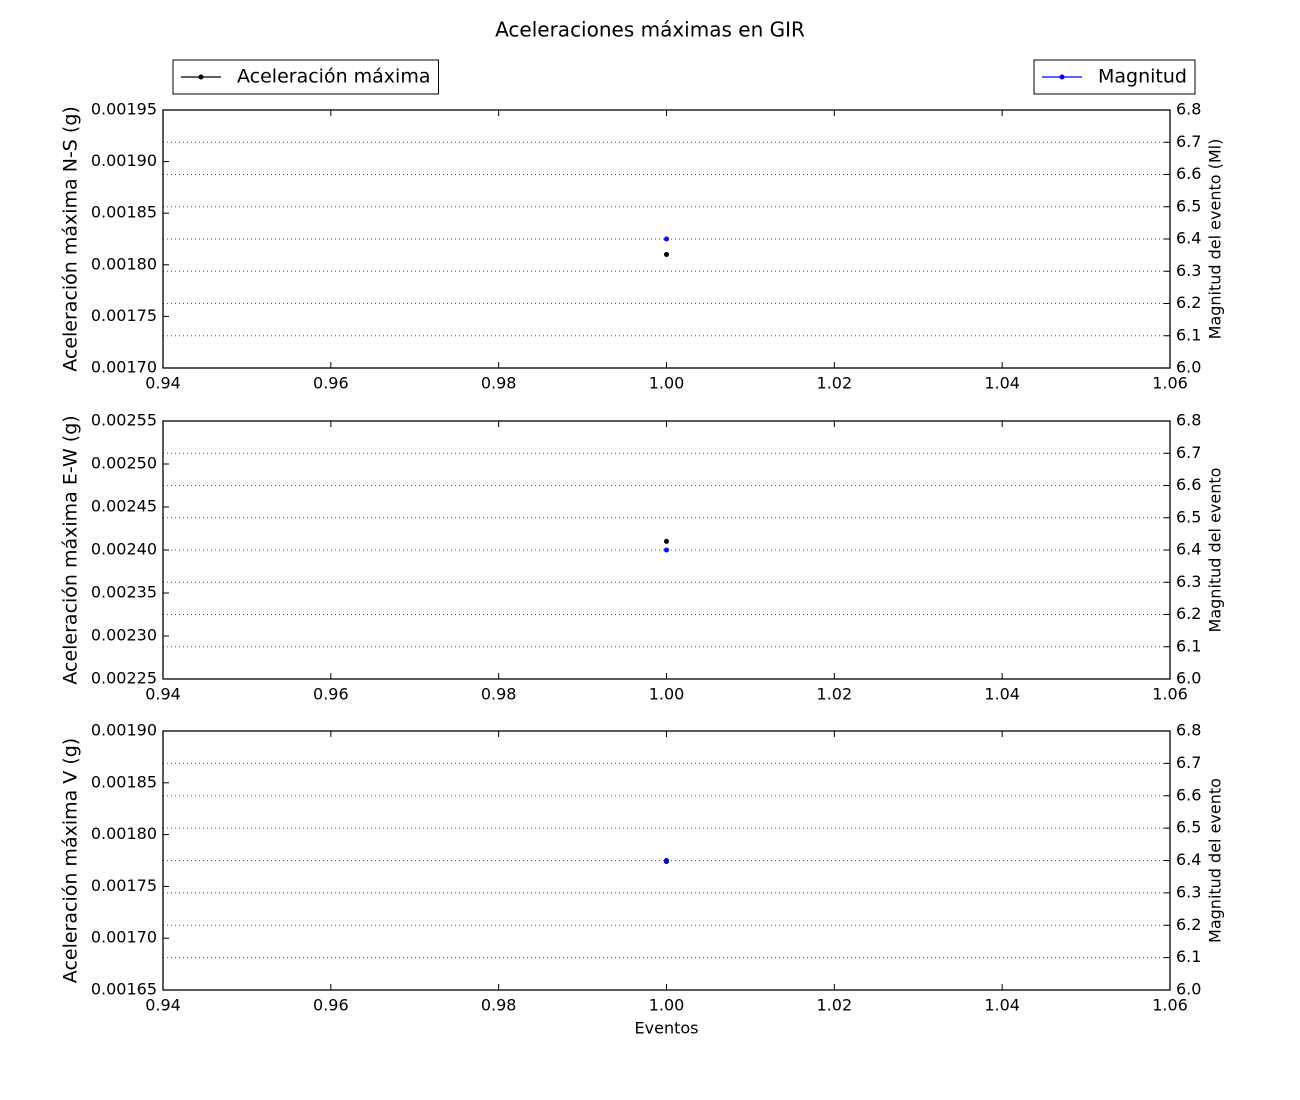 Image resolution: width=1300 pixels, height=1100 pixels. I want to click on y-tick-label: 0.00230, so click(124, 635).